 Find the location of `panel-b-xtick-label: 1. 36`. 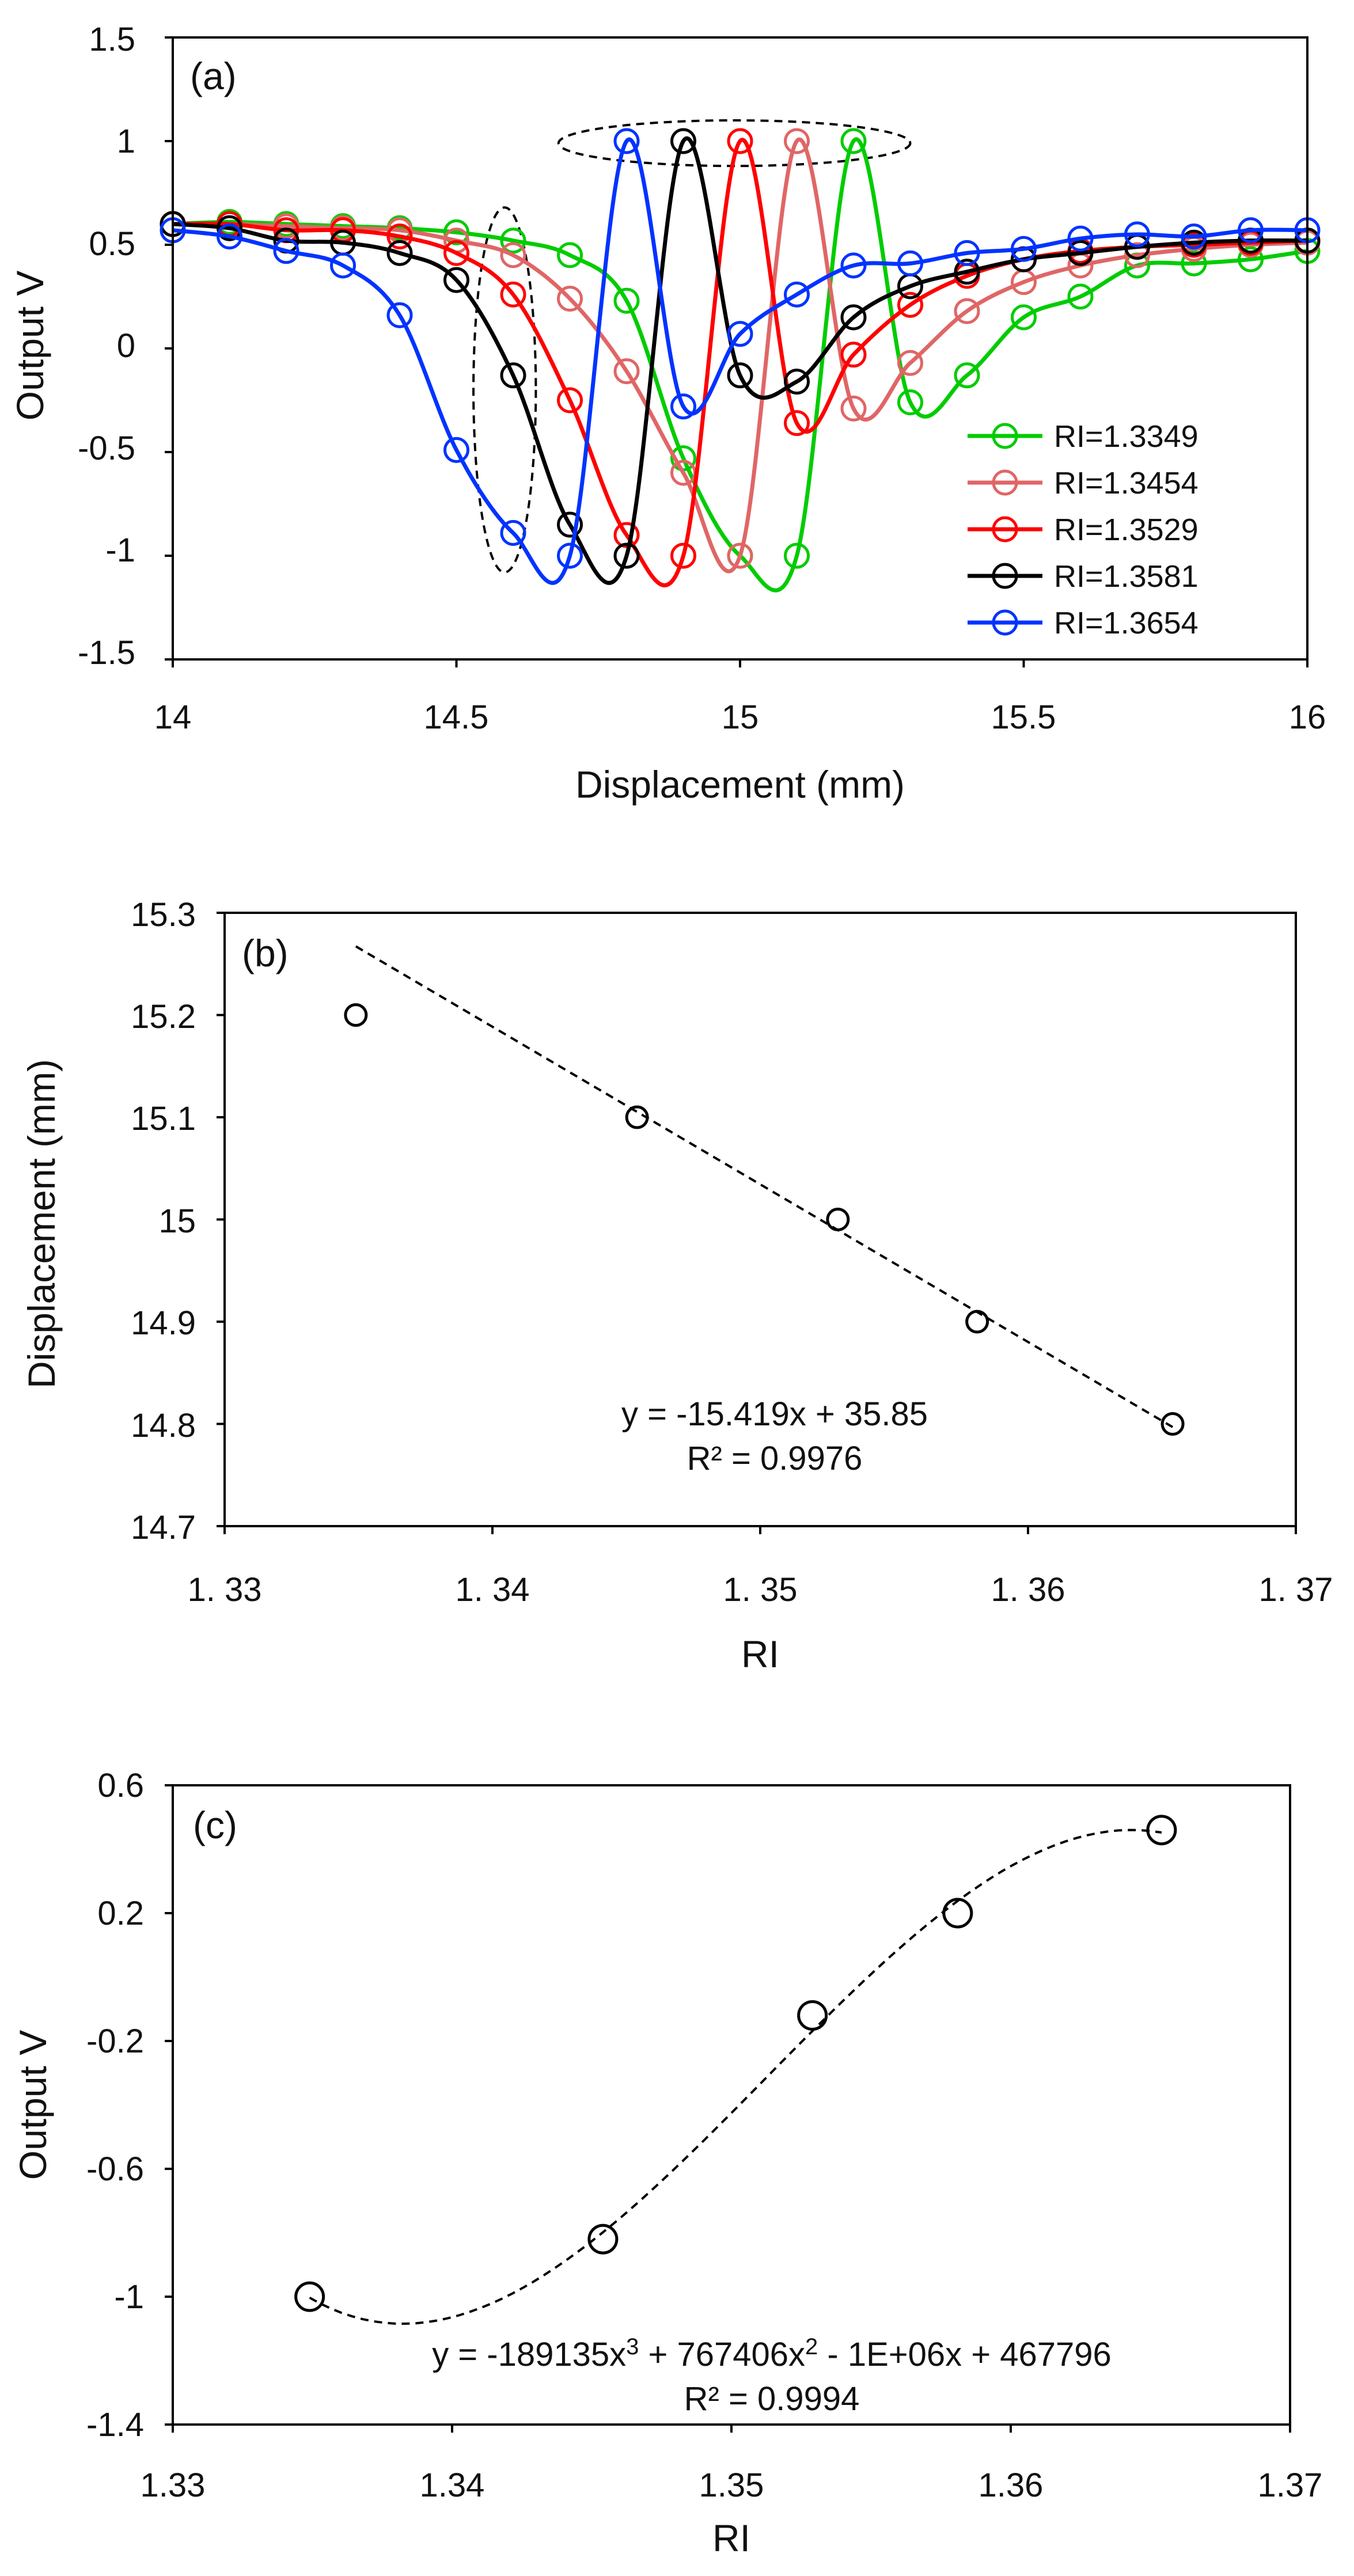

panel-b-xtick-label: 1. 36 is located at coordinates (1028, 1590).